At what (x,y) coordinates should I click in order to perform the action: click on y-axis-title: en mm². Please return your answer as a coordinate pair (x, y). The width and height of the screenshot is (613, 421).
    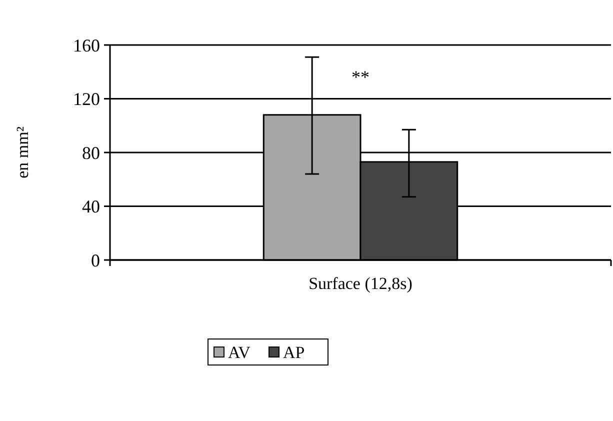
    Looking at the image, I should click on (22, 152).